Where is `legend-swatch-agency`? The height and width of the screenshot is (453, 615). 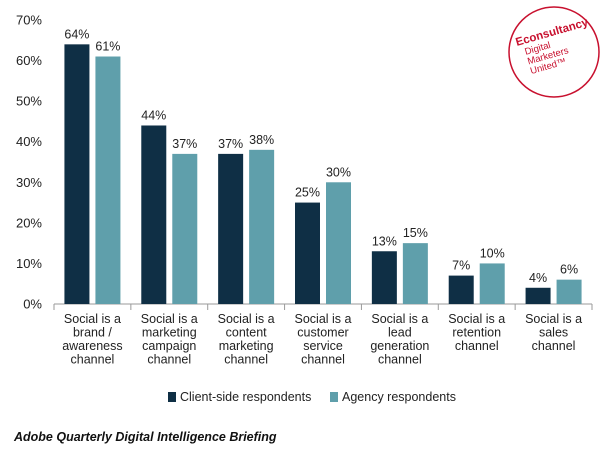 legend-swatch-agency is located at coordinates (334, 397).